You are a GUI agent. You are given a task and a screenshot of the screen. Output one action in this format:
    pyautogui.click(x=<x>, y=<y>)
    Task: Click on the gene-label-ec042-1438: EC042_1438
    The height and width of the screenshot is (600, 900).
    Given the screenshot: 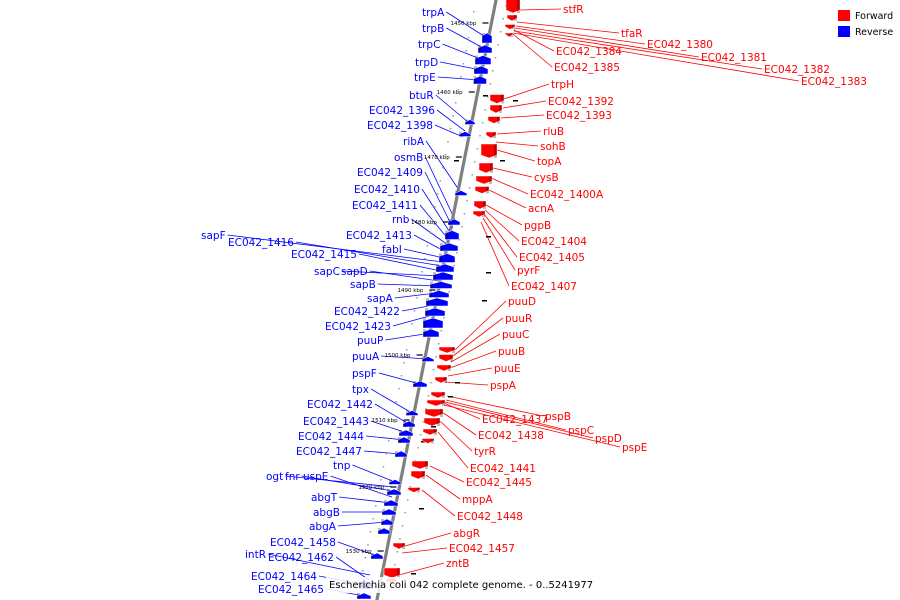 What is the action you would take?
    pyautogui.click(x=511, y=436)
    